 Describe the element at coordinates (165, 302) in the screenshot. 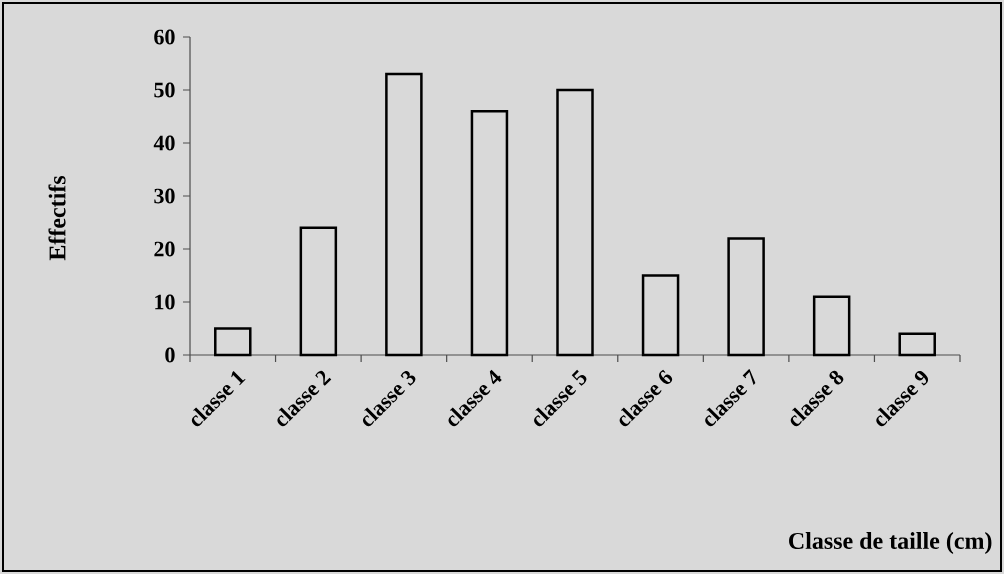

I see `y-tick-label: 10` at that location.